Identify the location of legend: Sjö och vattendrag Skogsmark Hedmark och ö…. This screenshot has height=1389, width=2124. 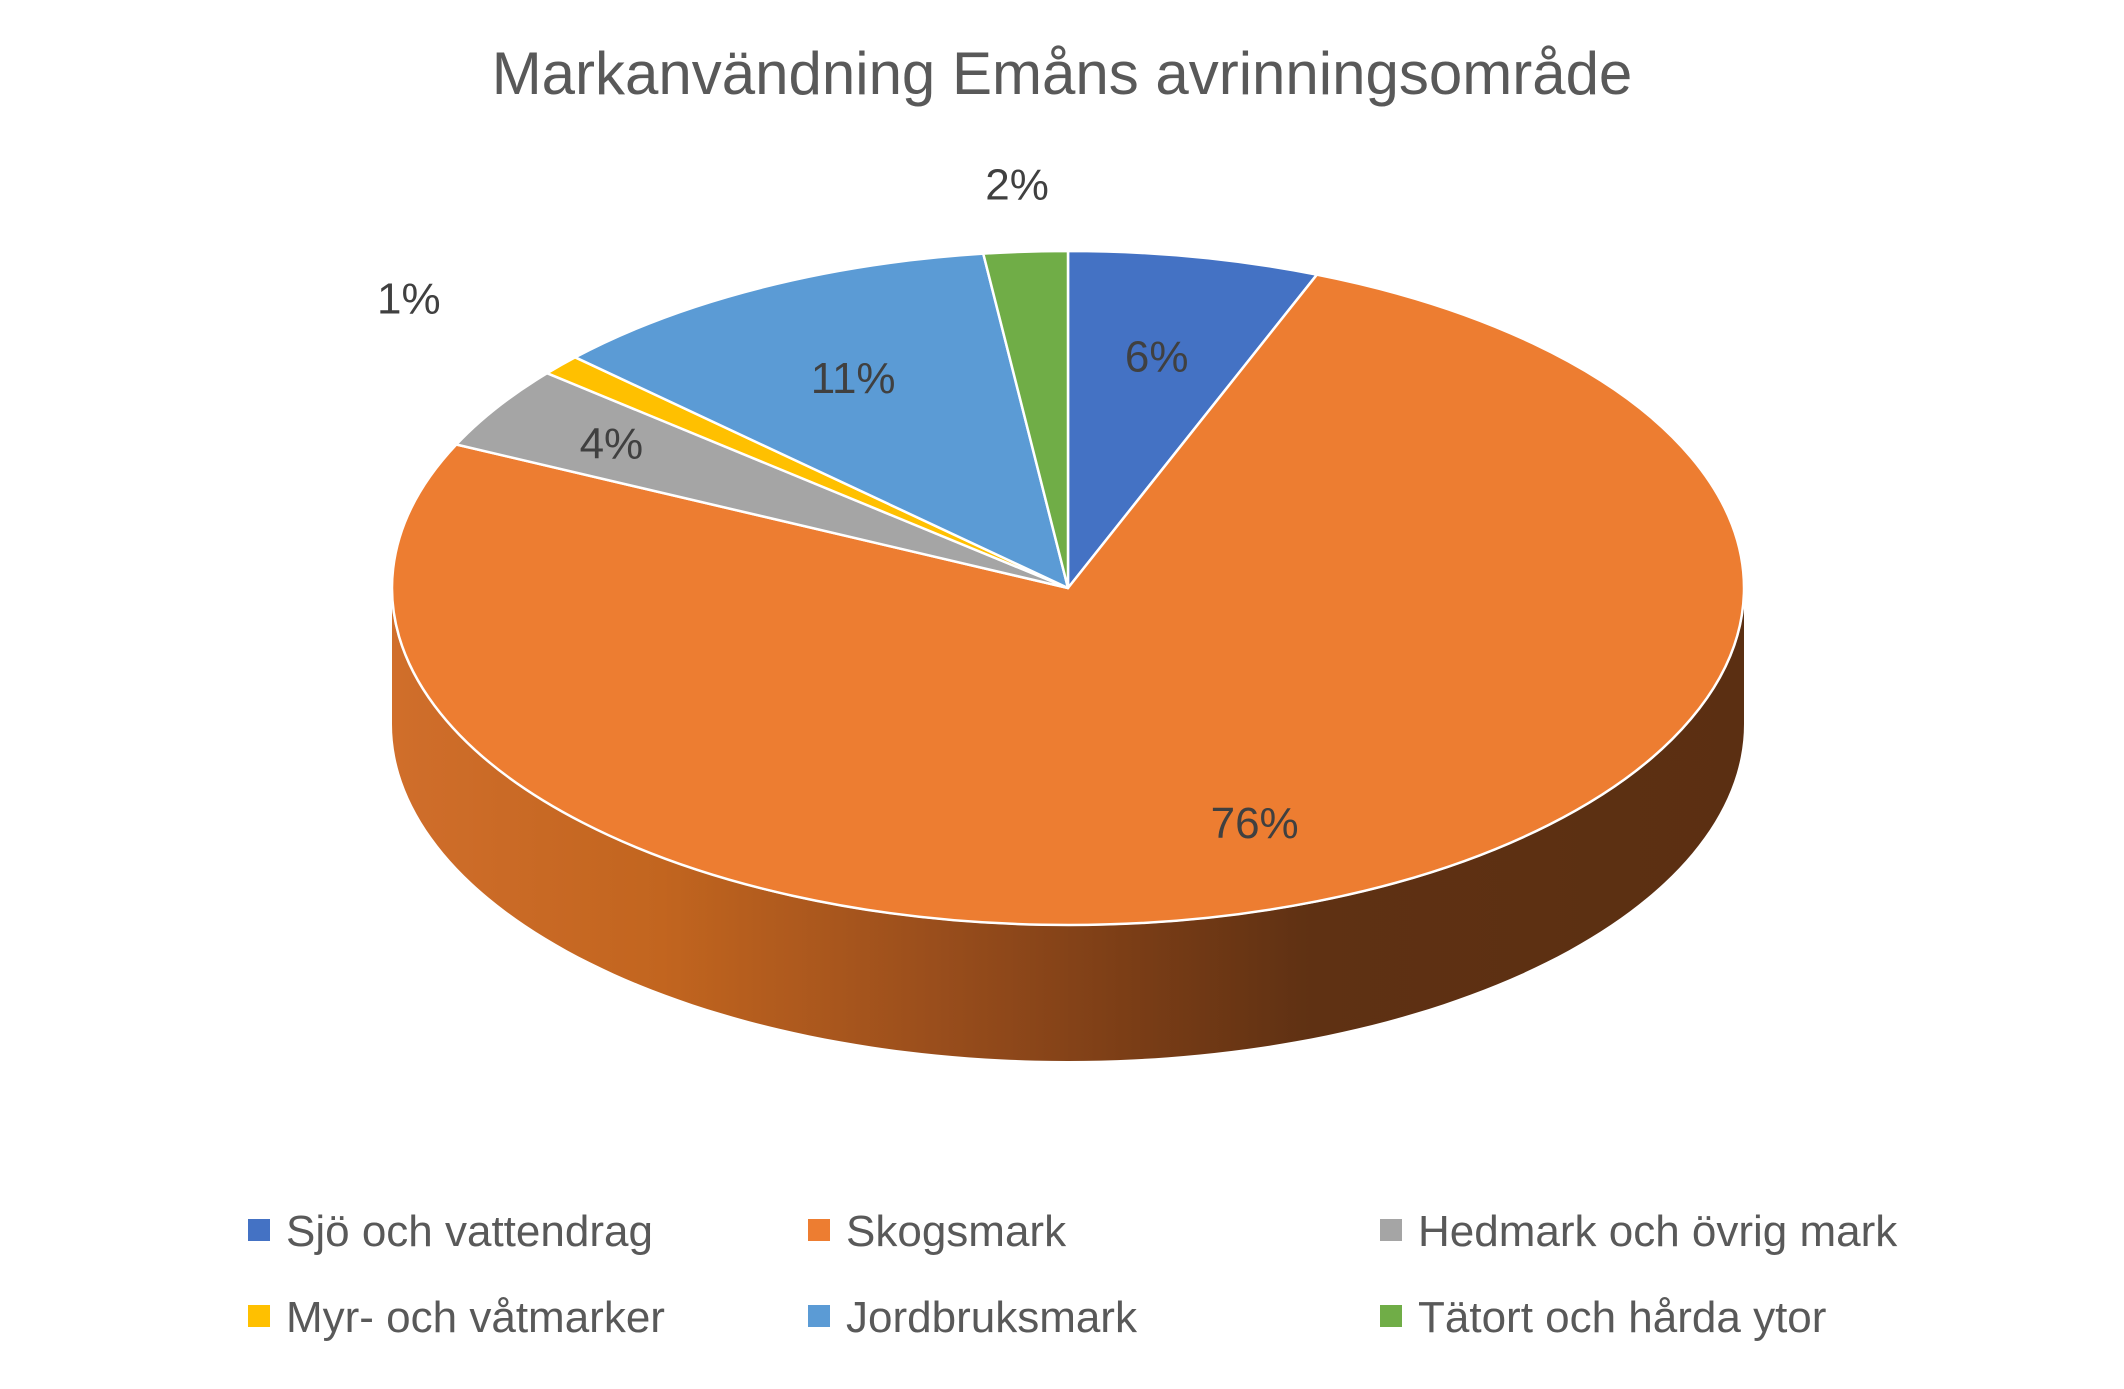
(1073, 1274).